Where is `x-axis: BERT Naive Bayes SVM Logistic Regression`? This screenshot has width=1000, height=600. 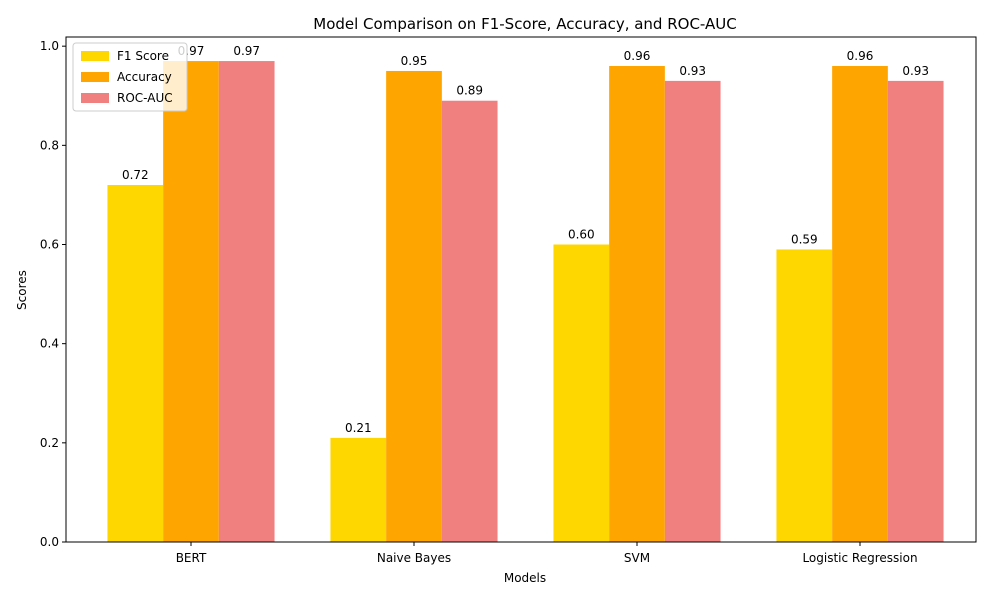 x-axis: BERT Naive Bayes SVM Logistic Regression is located at coordinates (547, 553).